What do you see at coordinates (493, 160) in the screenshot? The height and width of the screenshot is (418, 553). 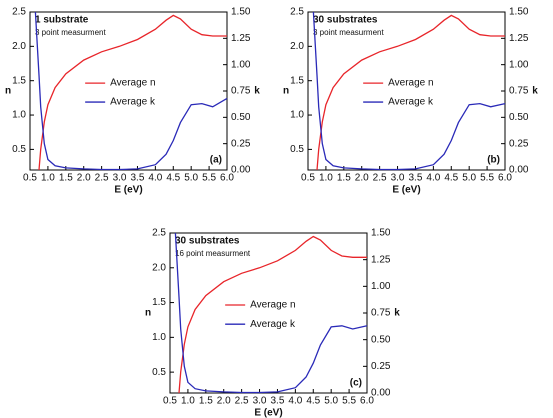 I see `panel-label: (b)` at bounding box center [493, 160].